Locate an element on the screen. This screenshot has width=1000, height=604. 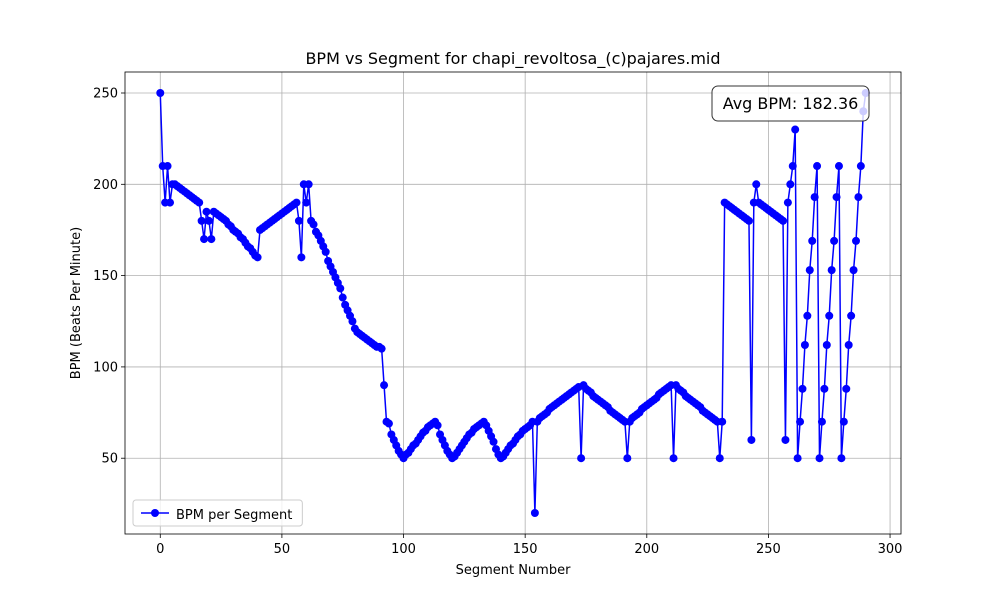
x-tick-label: 100 is located at coordinates (403, 549).